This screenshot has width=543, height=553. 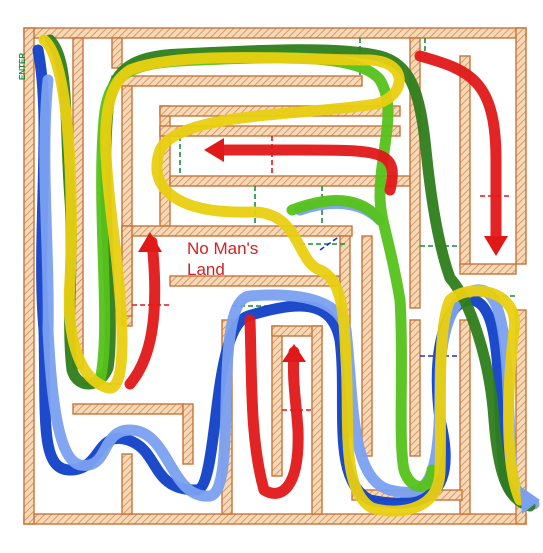 What do you see at coordinates (22, 66) in the screenshot?
I see `entry-tag: ENTER` at bounding box center [22, 66].